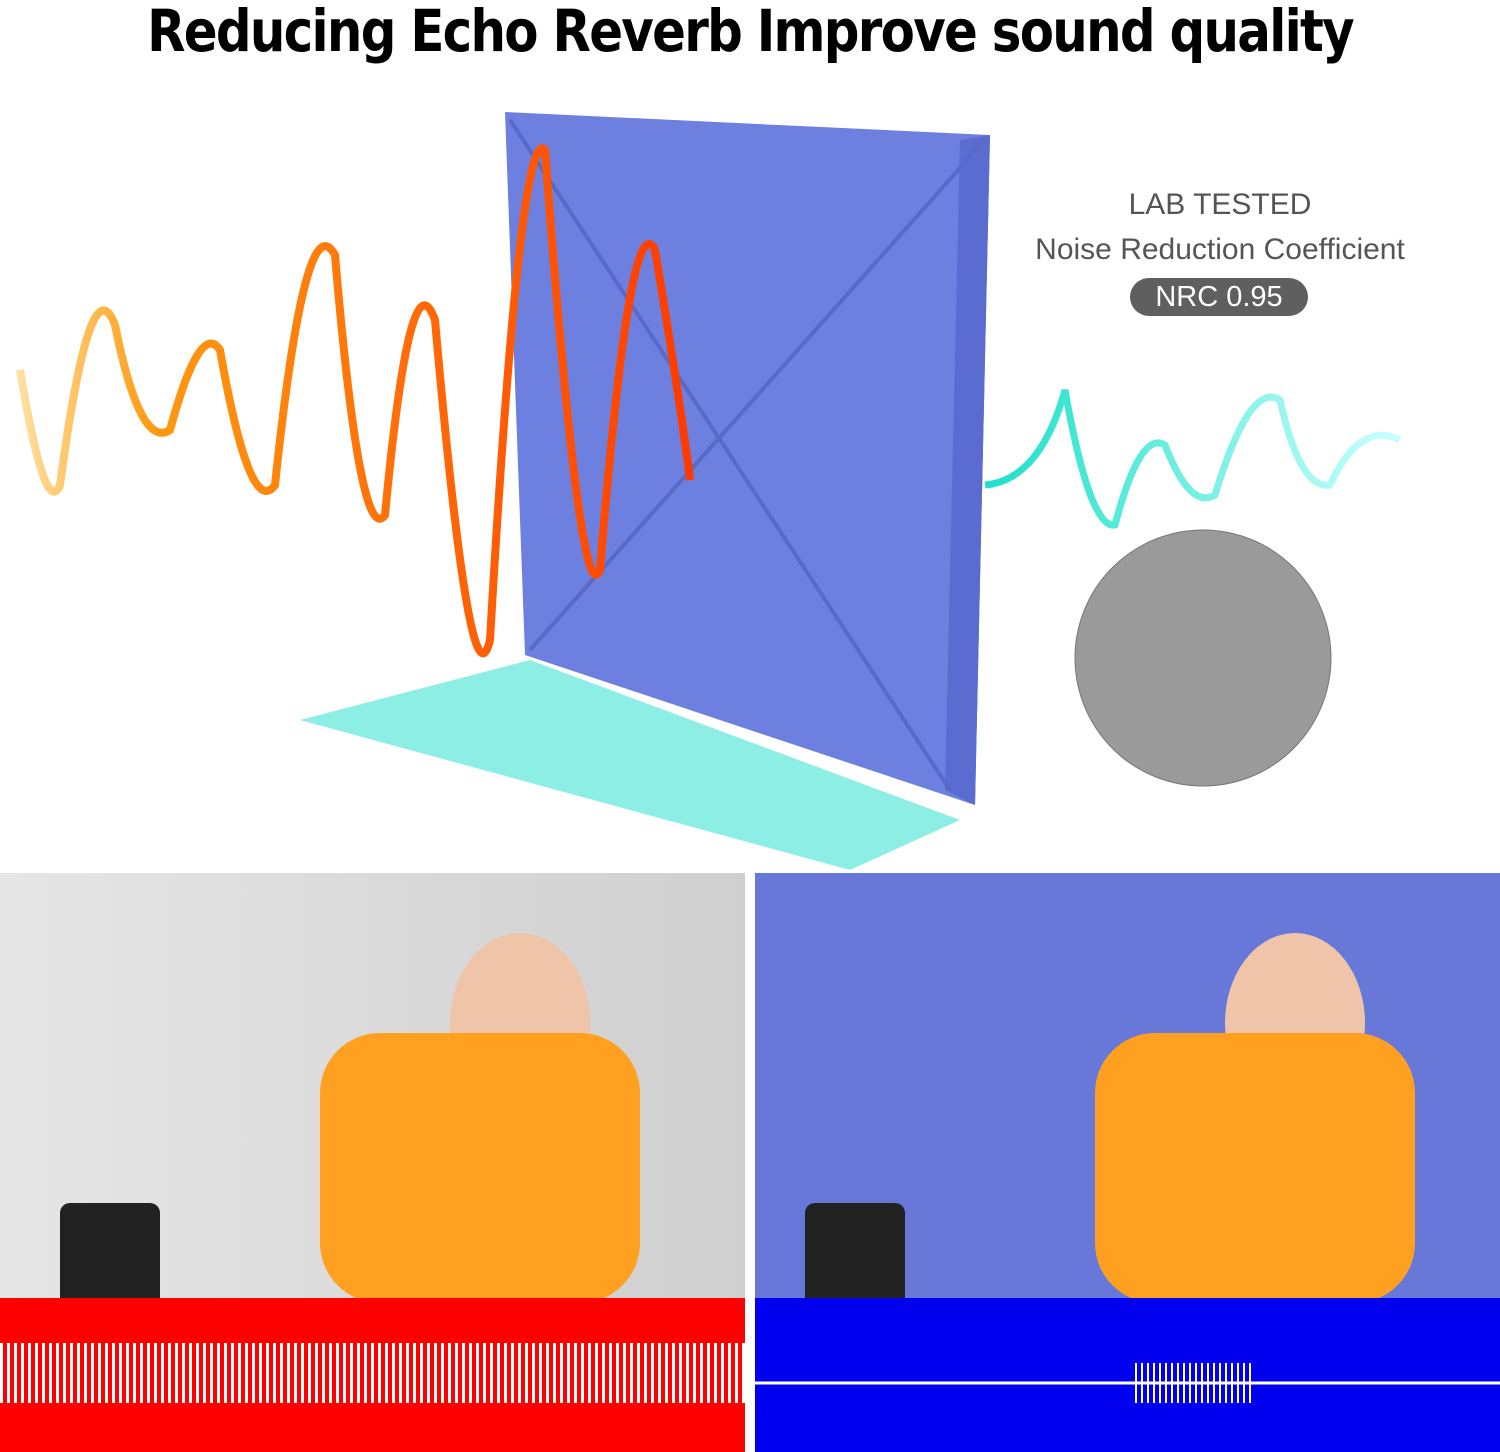 This screenshot has width=1500, height=1452. What do you see at coordinates (1220, 249) in the screenshot?
I see `nrc-description: Noise Reduction Coefficient` at bounding box center [1220, 249].